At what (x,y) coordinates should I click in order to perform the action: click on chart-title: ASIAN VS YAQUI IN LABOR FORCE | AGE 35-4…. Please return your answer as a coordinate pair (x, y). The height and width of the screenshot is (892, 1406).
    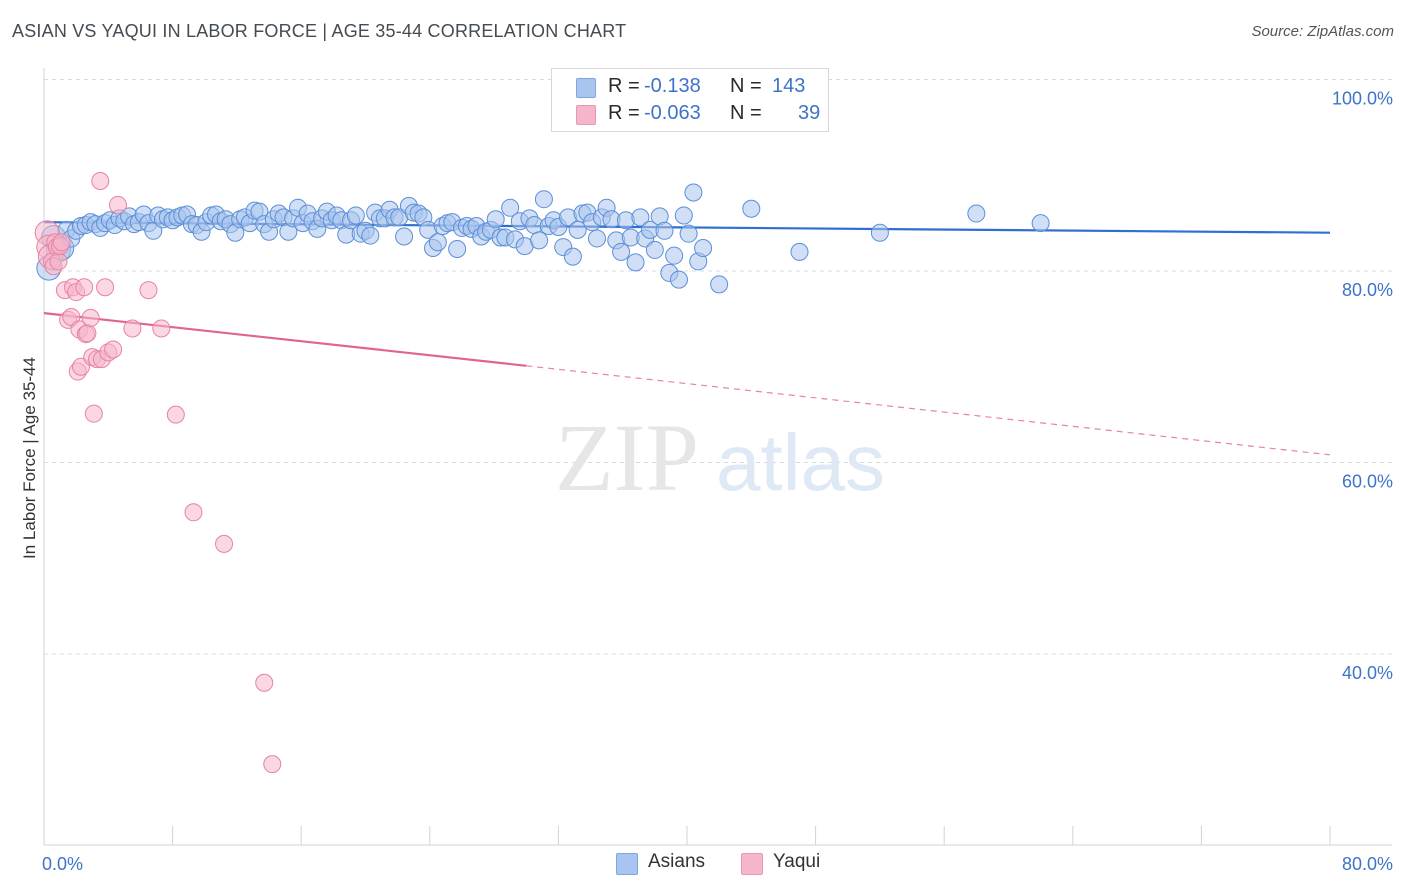
    Looking at the image, I should click on (319, 31).